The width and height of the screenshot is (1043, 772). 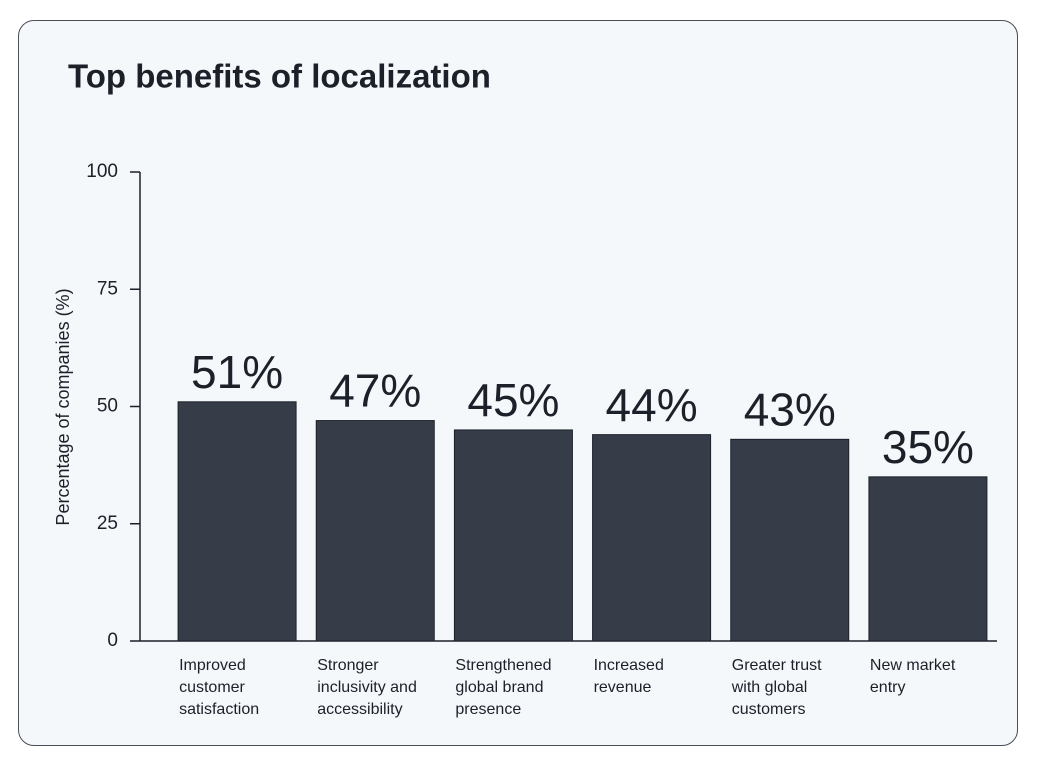 What do you see at coordinates (912, 676) in the screenshot?
I see `x-tick-label cat: New market entry` at bounding box center [912, 676].